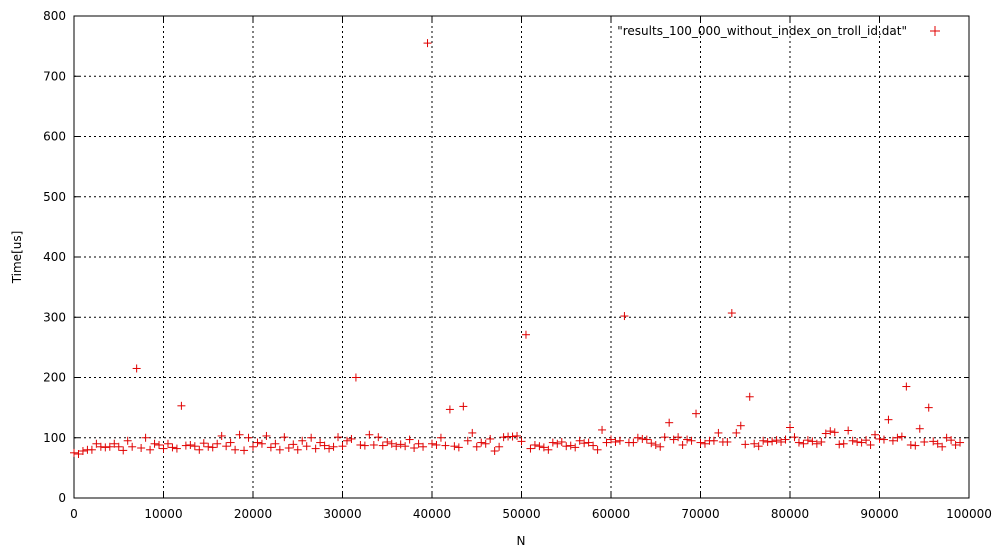  Describe the element at coordinates (62, 498) in the screenshot. I see `y-tick-label: 0` at that location.